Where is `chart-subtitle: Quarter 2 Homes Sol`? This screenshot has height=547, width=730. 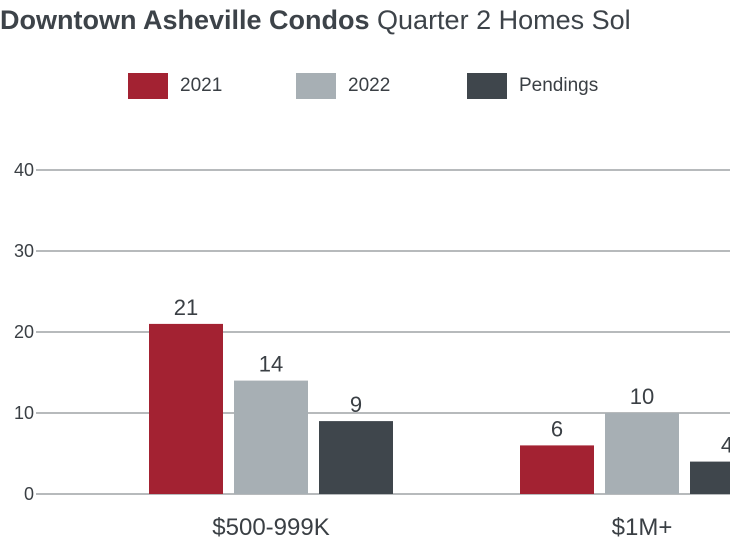 chart-subtitle: Quarter 2 Homes Sol is located at coordinates (504, 20).